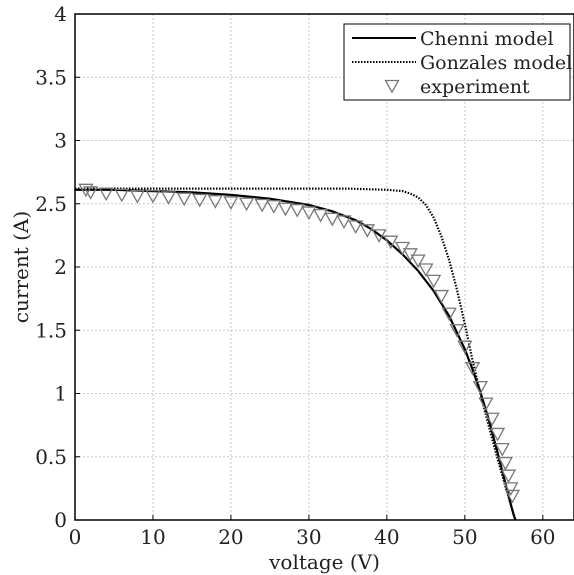 The width and height of the screenshot is (574, 575). Describe the element at coordinates (152, 537) in the screenshot. I see `x-tick-label: 10` at that location.